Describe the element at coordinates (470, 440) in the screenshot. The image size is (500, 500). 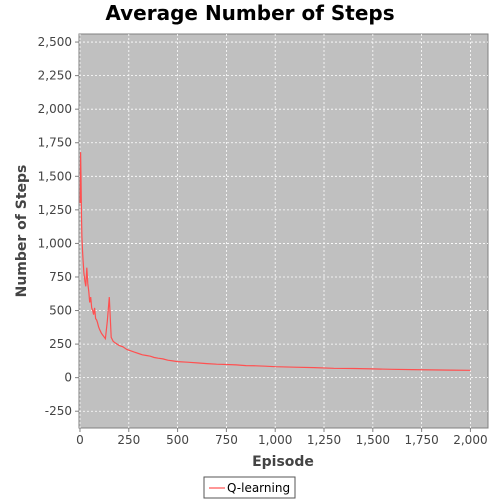
I see `x-tick-label: 2,000` at that location.